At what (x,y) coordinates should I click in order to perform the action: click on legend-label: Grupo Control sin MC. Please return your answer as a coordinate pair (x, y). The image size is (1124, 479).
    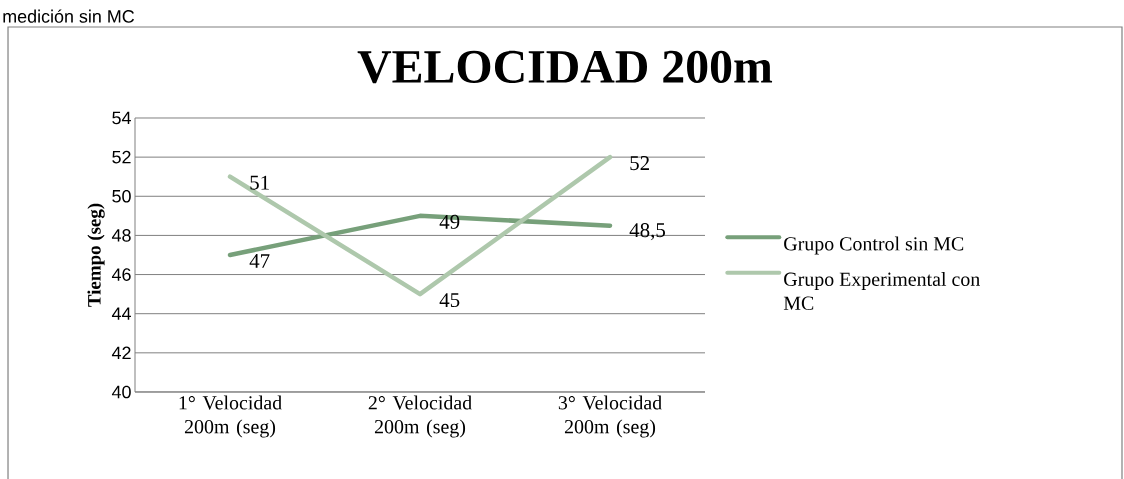
    Looking at the image, I should click on (874, 245).